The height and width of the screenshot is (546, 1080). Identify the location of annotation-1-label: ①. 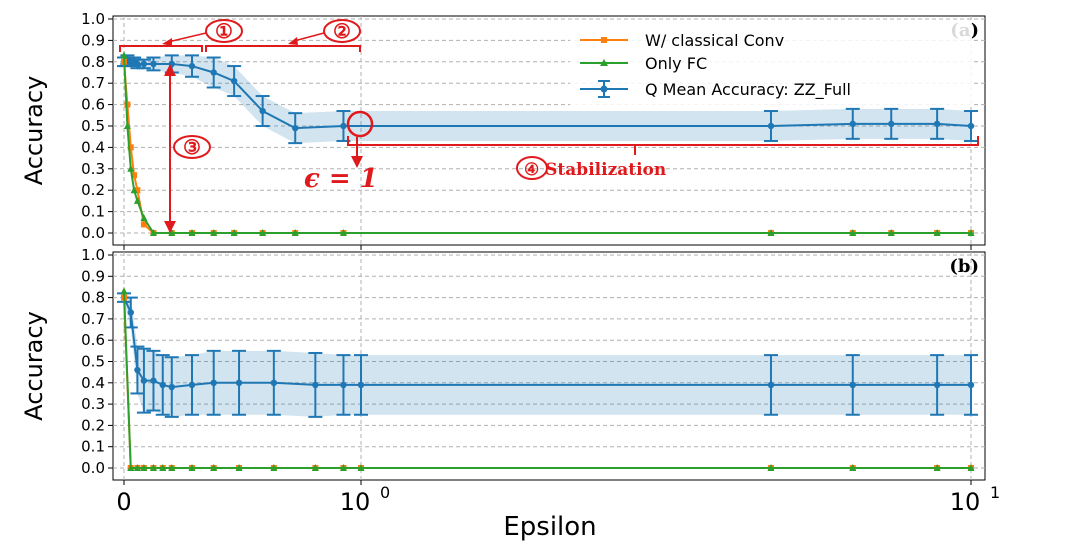
(224, 31).